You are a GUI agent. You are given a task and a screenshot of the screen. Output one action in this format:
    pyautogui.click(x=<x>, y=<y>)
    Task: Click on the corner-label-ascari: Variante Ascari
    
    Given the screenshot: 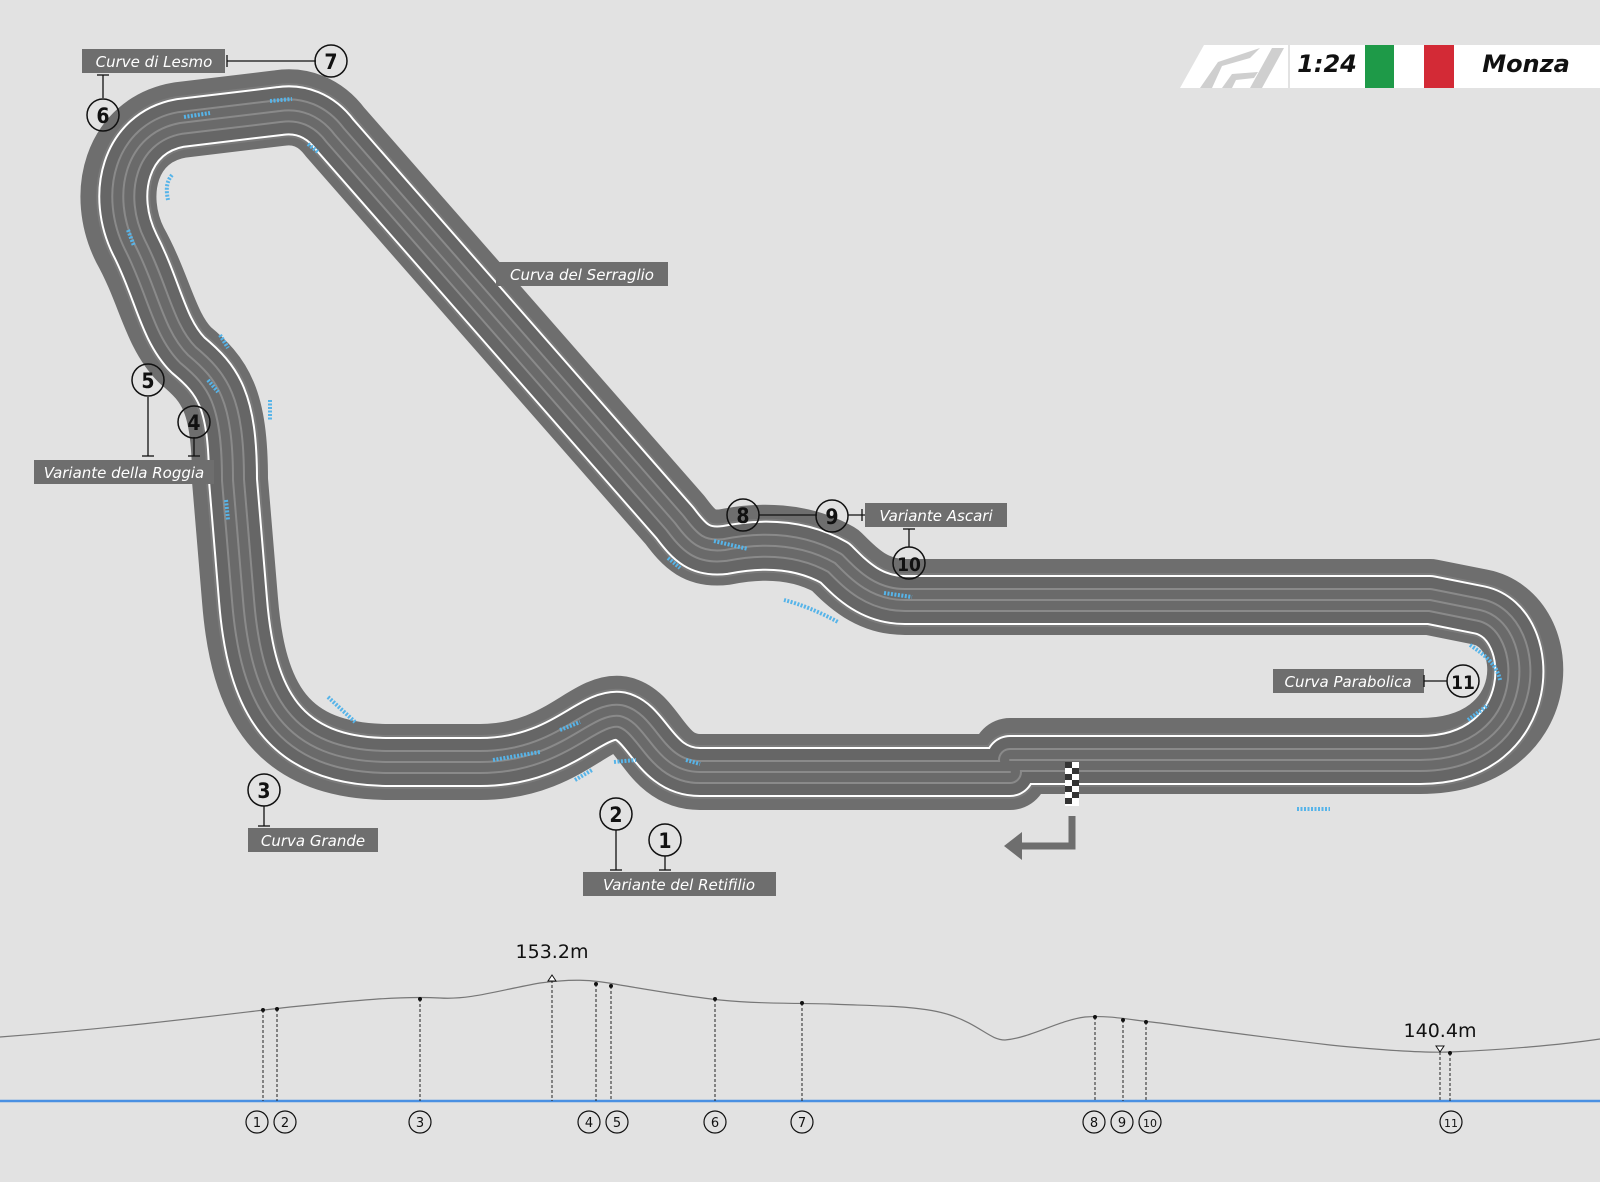 What is the action you would take?
    pyautogui.click(x=936, y=515)
    